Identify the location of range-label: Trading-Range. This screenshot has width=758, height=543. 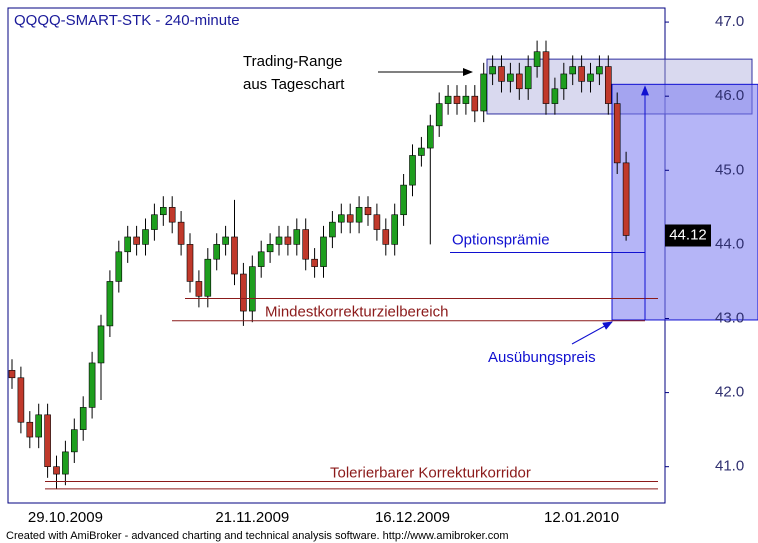
(293, 61).